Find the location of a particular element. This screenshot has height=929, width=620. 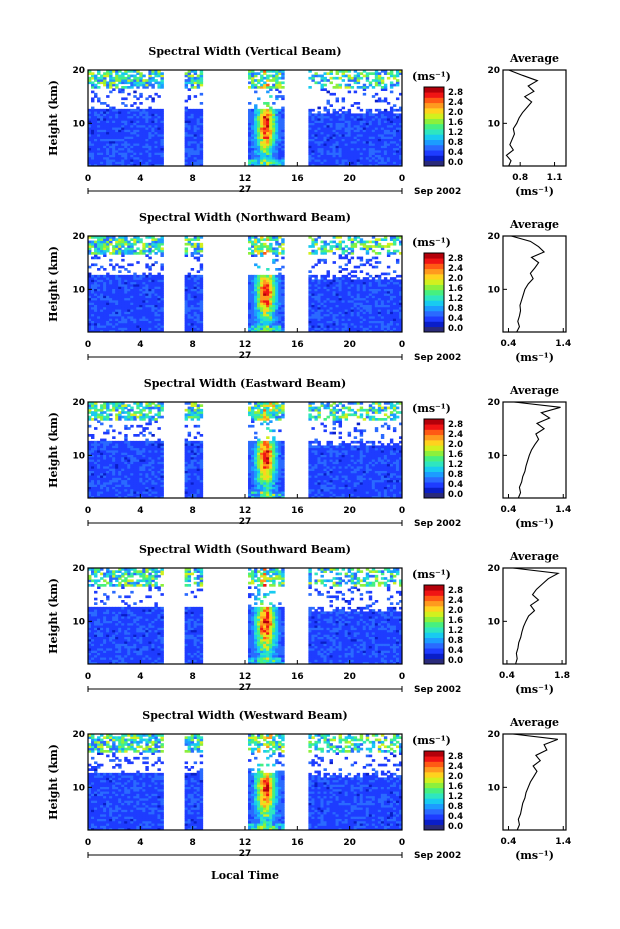

colorbar-swatch is located at coordinates (434, 142).